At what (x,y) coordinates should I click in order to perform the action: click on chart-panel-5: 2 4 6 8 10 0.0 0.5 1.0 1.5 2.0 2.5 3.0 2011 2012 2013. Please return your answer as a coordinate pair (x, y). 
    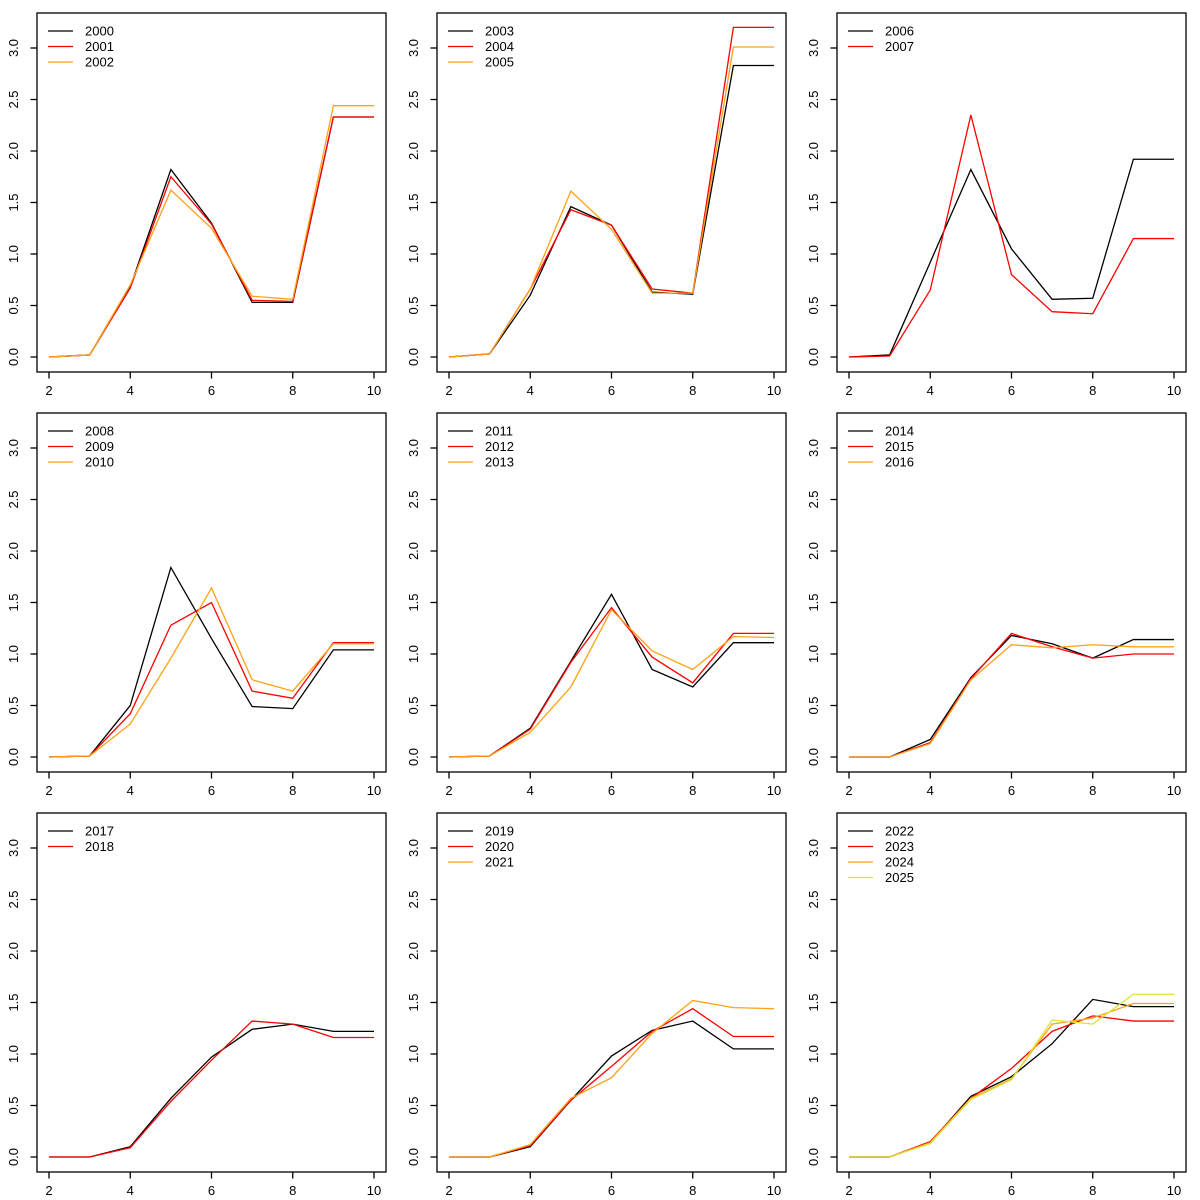
    Looking at the image, I should click on (600, 600).